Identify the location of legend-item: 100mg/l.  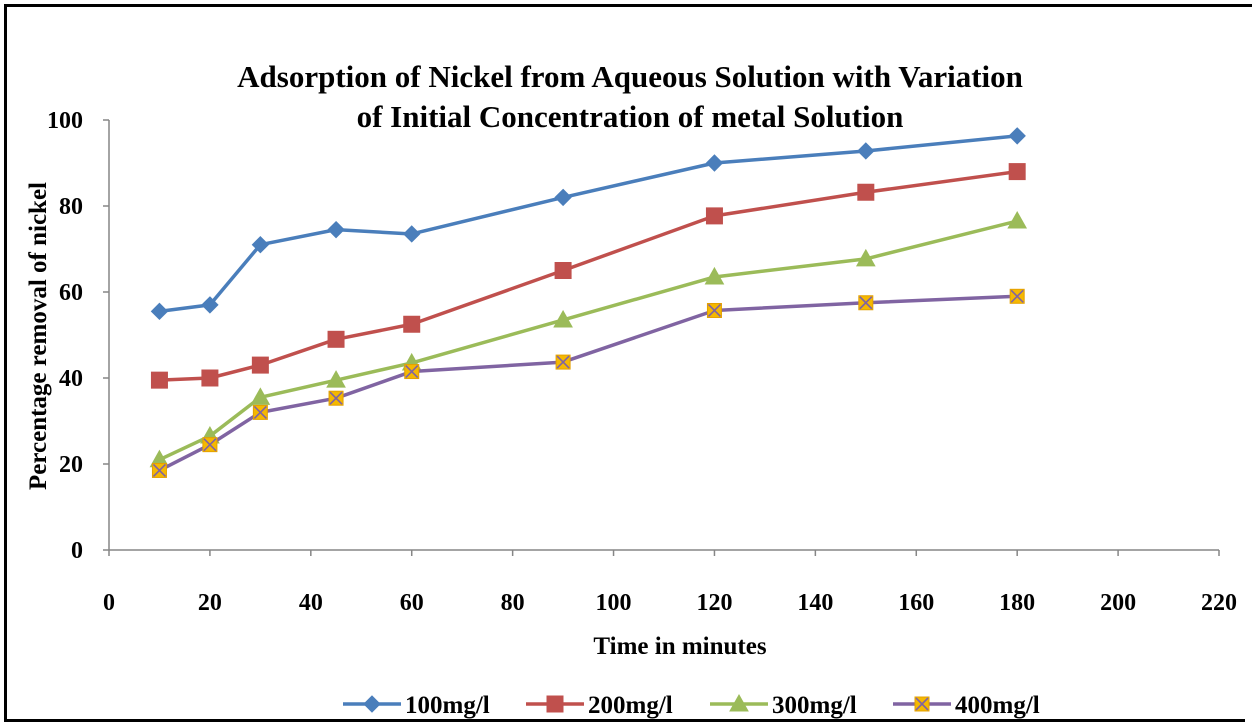
(416, 705).